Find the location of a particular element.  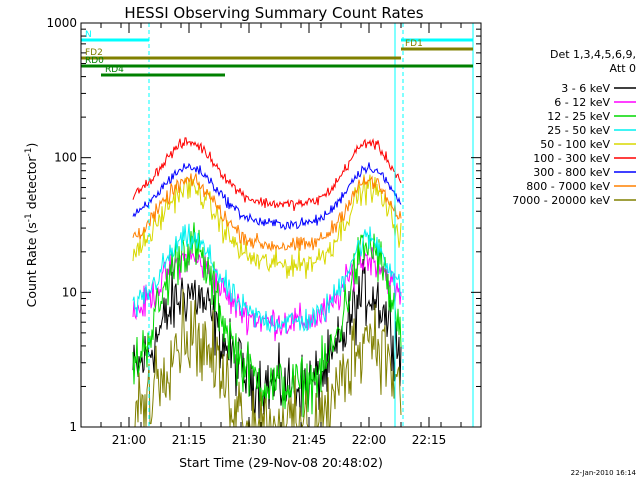

y-tick-label: 1 is located at coordinates (73, 427).